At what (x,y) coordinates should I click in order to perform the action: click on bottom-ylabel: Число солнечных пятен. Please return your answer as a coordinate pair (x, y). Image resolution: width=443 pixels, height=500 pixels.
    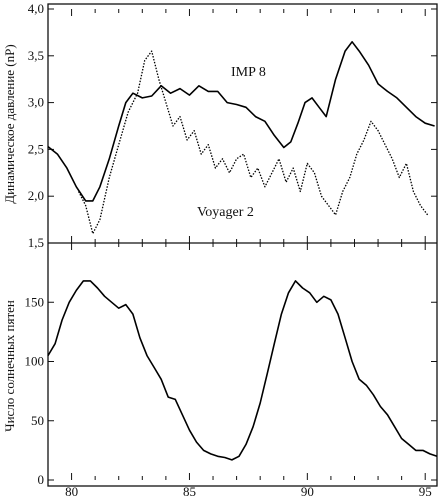
    Looking at the image, I should click on (9, 366).